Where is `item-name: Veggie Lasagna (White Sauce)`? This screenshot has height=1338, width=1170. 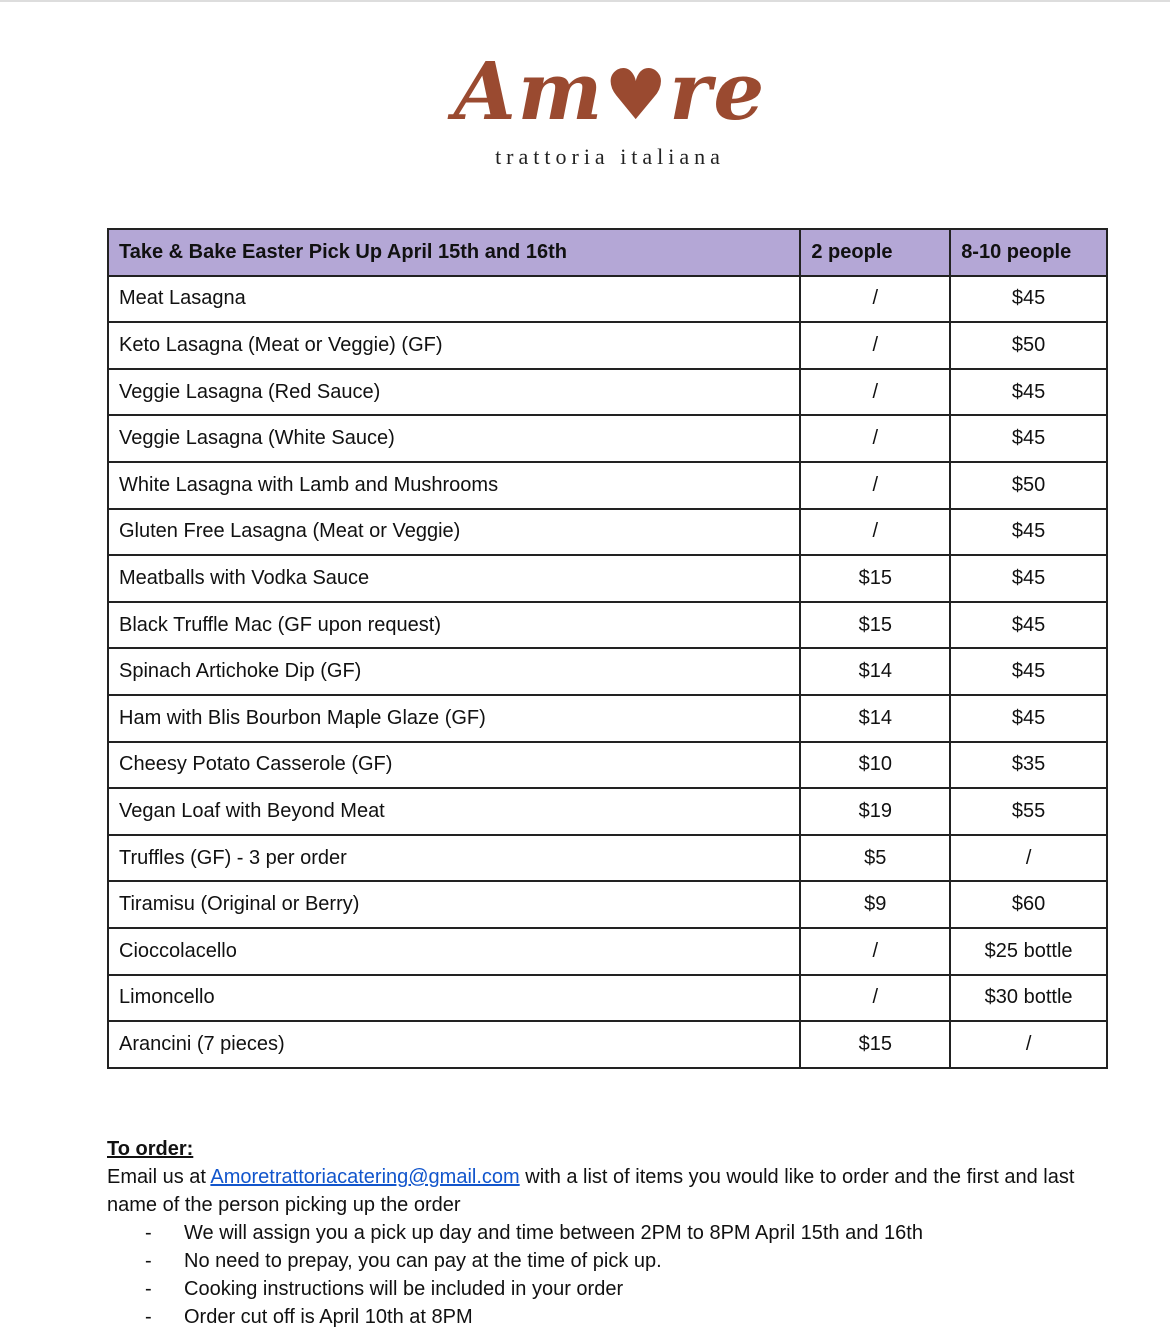 item-name: Veggie Lasagna (White Sauce) is located at coordinates (454, 438).